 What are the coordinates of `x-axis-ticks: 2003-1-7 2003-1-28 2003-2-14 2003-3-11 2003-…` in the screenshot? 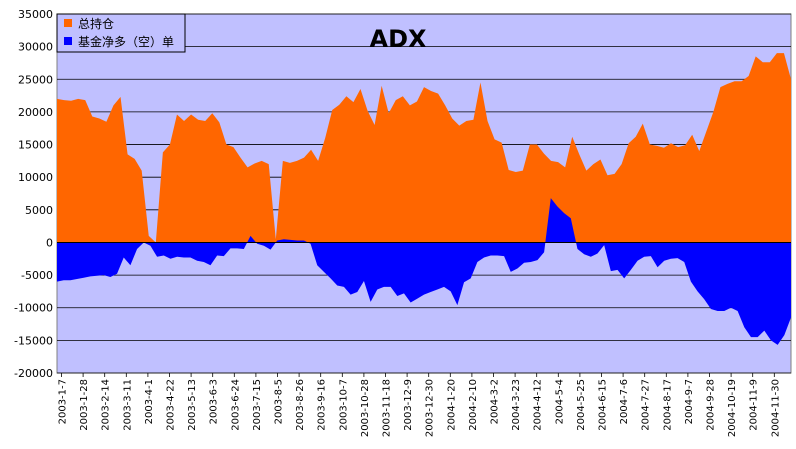 It's located at (419, 405).